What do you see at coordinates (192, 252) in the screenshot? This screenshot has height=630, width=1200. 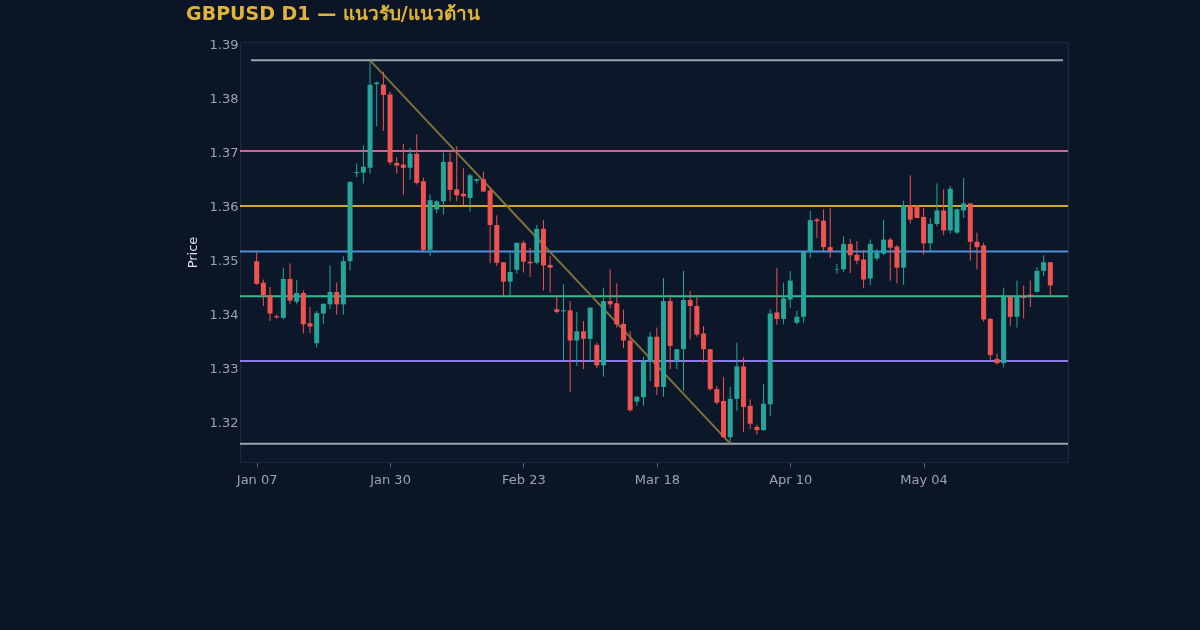 I see `y-axis-title: Price` at bounding box center [192, 252].